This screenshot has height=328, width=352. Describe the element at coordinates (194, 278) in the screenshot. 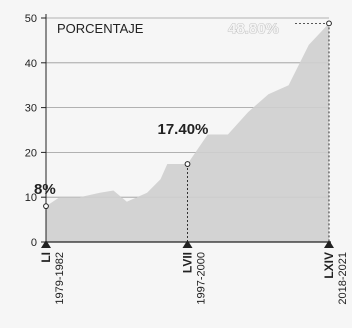

I see `x-category-label: LVII 1997-2000` at that location.